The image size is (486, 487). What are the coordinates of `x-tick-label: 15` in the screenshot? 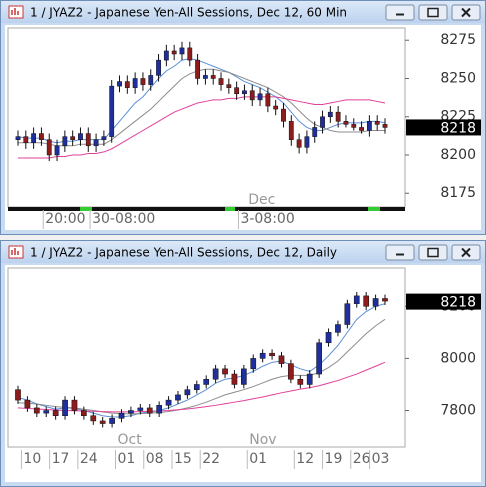 It's located at (183, 459).